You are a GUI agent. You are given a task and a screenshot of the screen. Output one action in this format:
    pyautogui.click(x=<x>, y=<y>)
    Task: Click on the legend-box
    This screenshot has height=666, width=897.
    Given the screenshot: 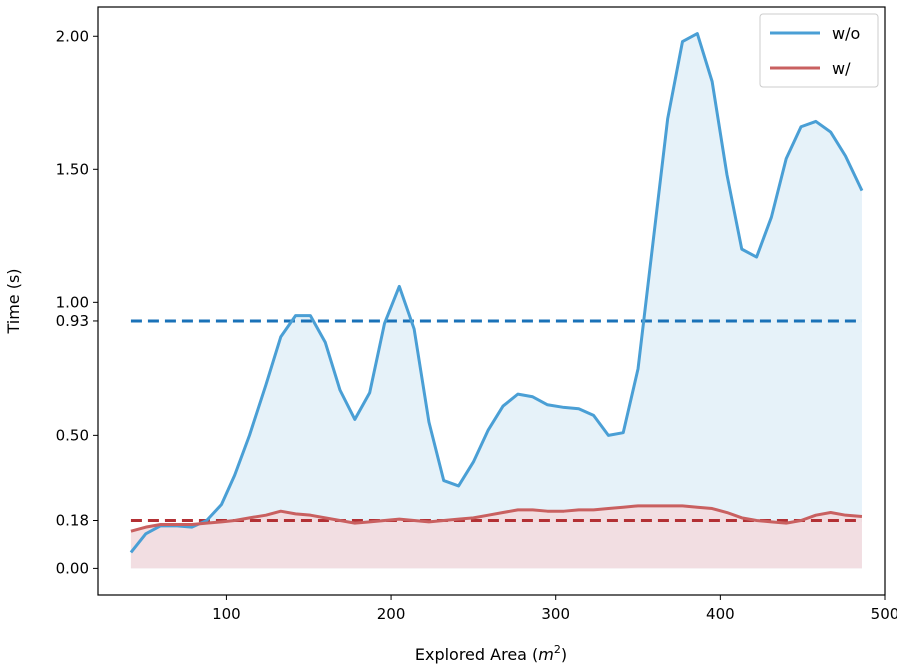 What is the action you would take?
    pyautogui.click(x=819, y=50)
    